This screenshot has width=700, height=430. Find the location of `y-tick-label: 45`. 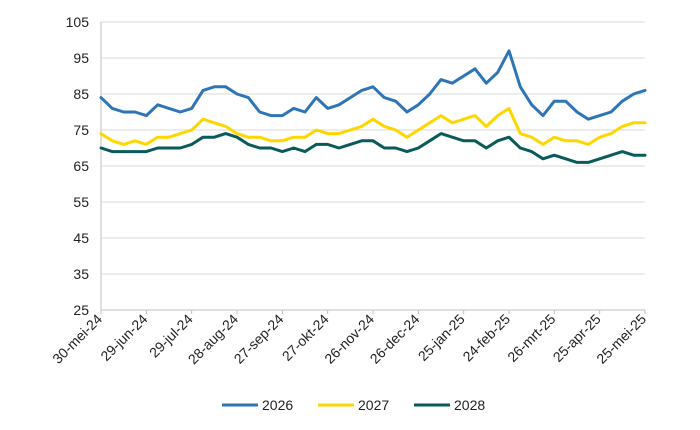

y-tick-label: 45 is located at coordinates (81, 238).